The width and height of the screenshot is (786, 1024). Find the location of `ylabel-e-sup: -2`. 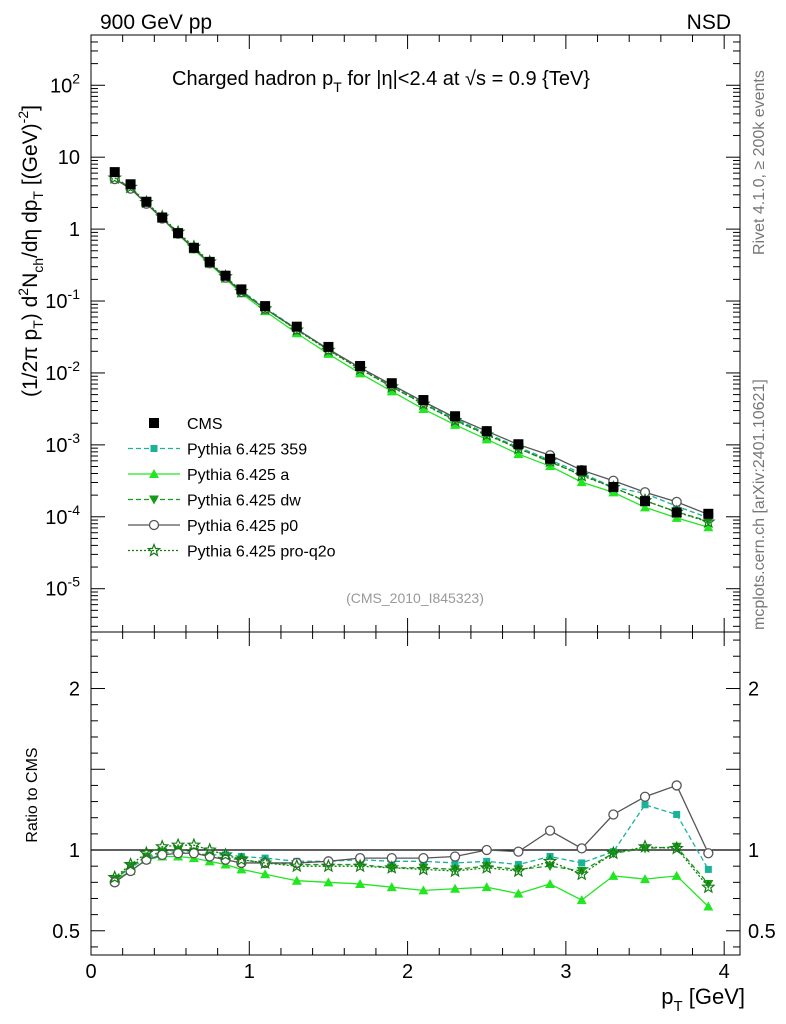

ylabel-e-sup: -2 is located at coordinates (23, 117).